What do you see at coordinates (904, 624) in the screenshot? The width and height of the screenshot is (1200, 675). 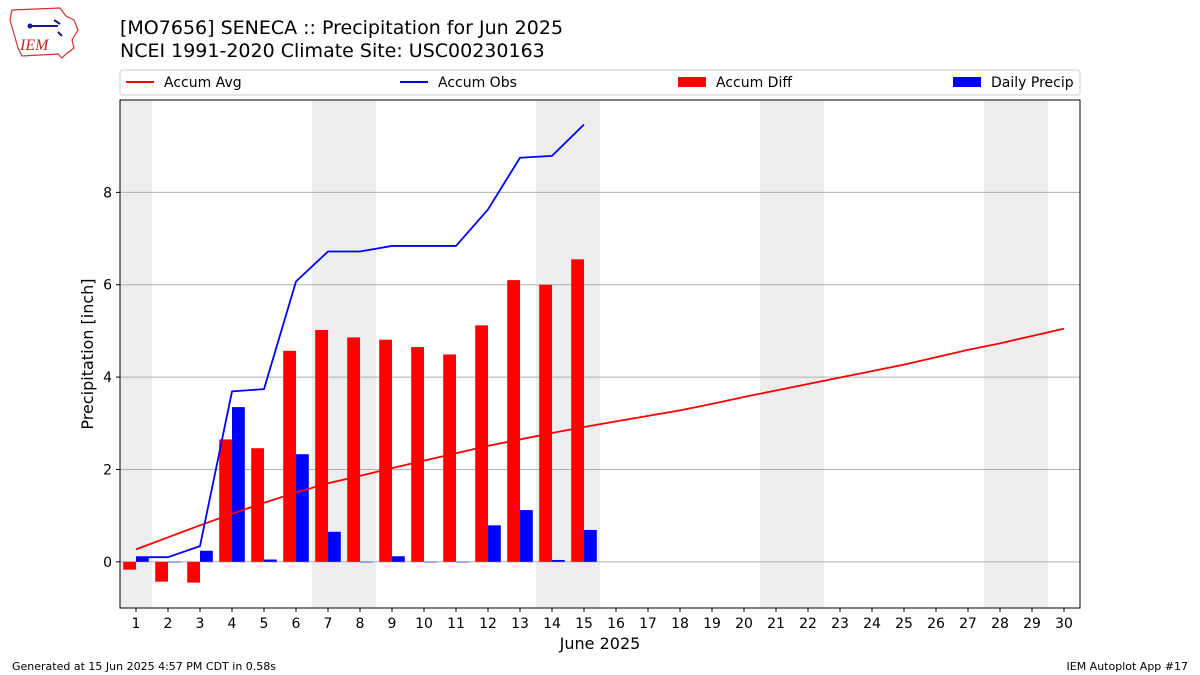 I see `x-tick-label: 25` at bounding box center [904, 624].